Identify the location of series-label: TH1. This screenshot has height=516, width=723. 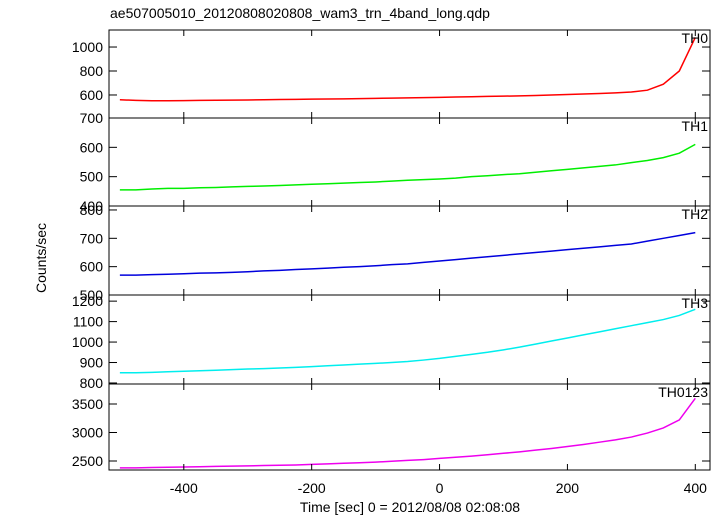
(695, 126).